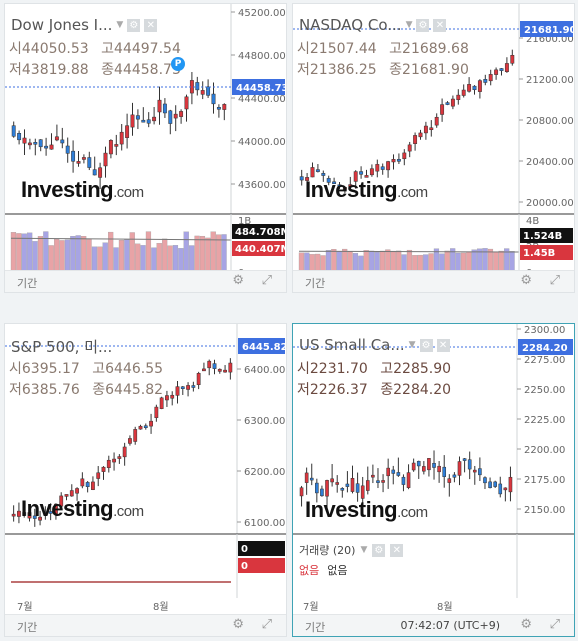 The image size is (578, 641). I want to click on price-tick-label: 20400.00, so click(550, 162).